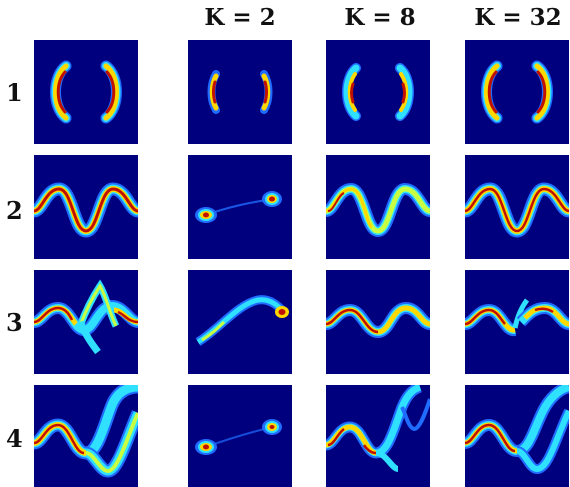 The image size is (570, 487). What do you see at coordinates (86, 322) in the screenshot?
I see `panel-row3-target` at bounding box center [86, 322].